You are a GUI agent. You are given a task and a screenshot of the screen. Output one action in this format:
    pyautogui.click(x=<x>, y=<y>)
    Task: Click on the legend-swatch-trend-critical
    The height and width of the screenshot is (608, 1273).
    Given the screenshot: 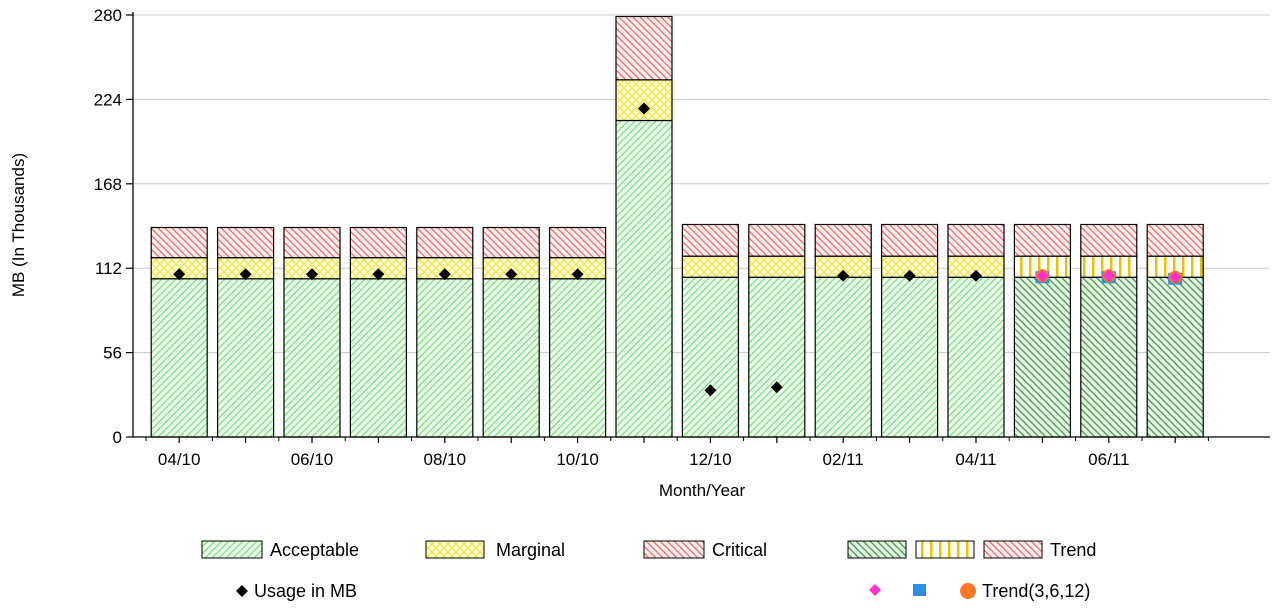 What is the action you would take?
    pyautogui.click(x=1013, y=549)
    